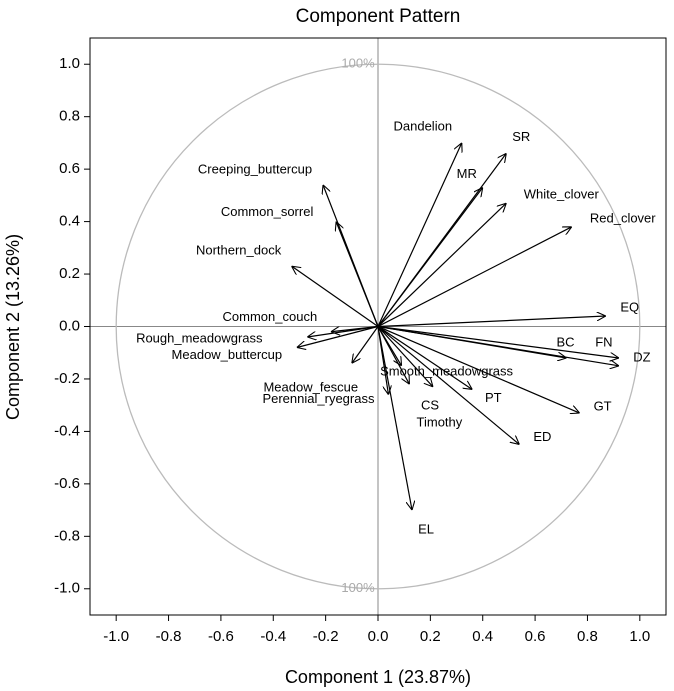 The image size is (674, 691). I want to click on arrow-label: White_clover, so click(562, 194).